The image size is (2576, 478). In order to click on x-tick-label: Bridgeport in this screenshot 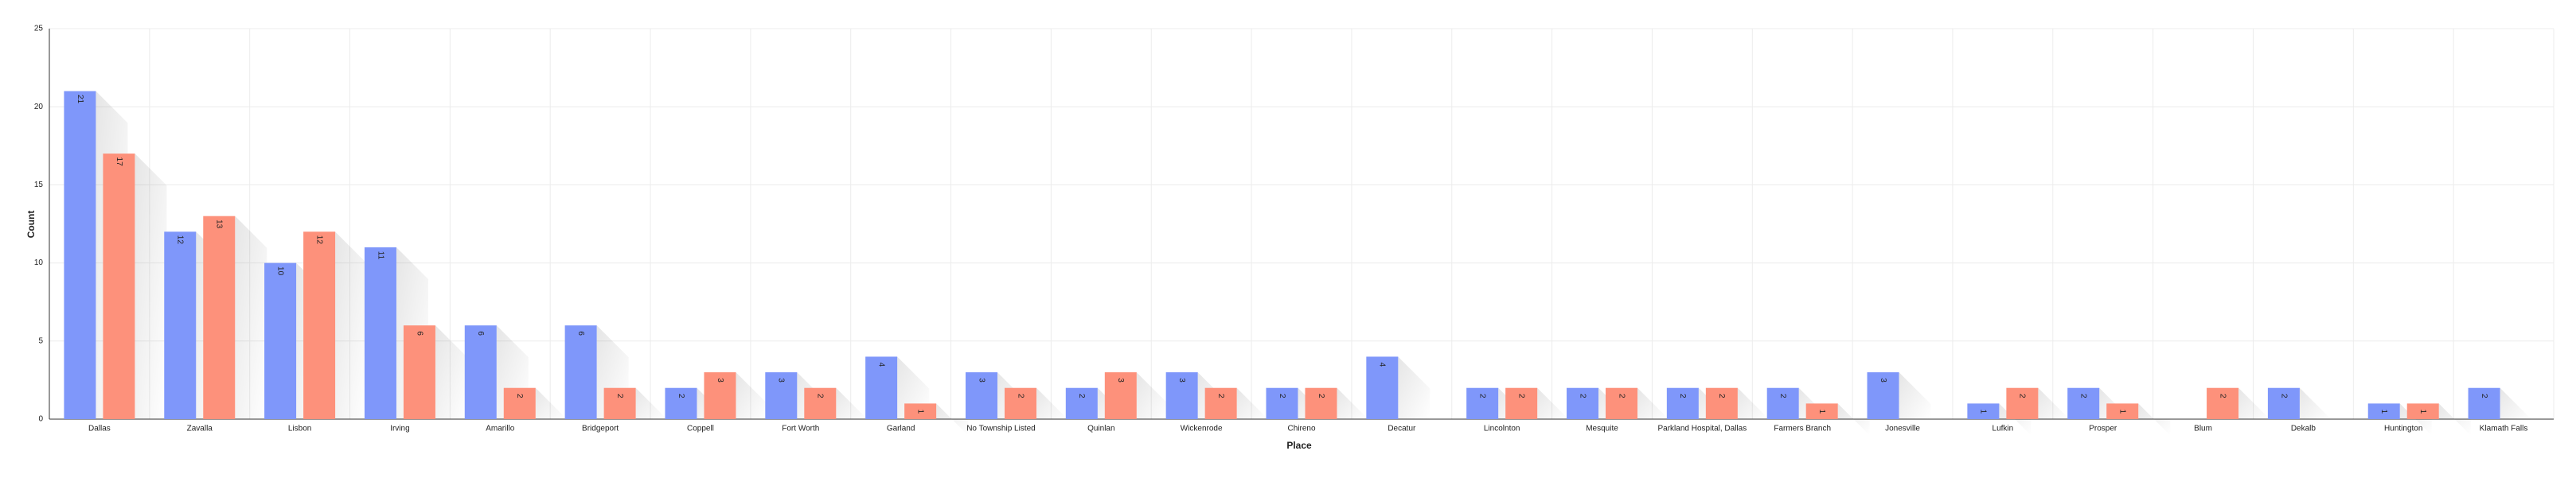, I will do `click(600, 429)`.